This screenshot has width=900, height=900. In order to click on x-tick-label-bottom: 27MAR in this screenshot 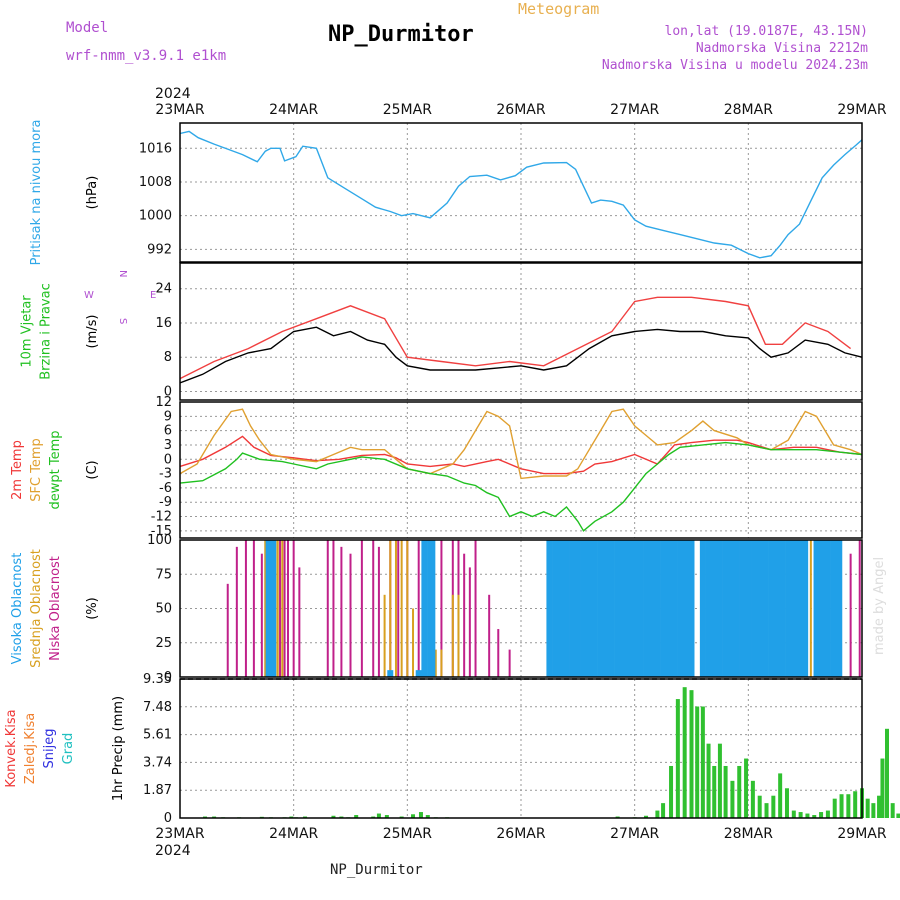, I will do `click(634, 834)`.